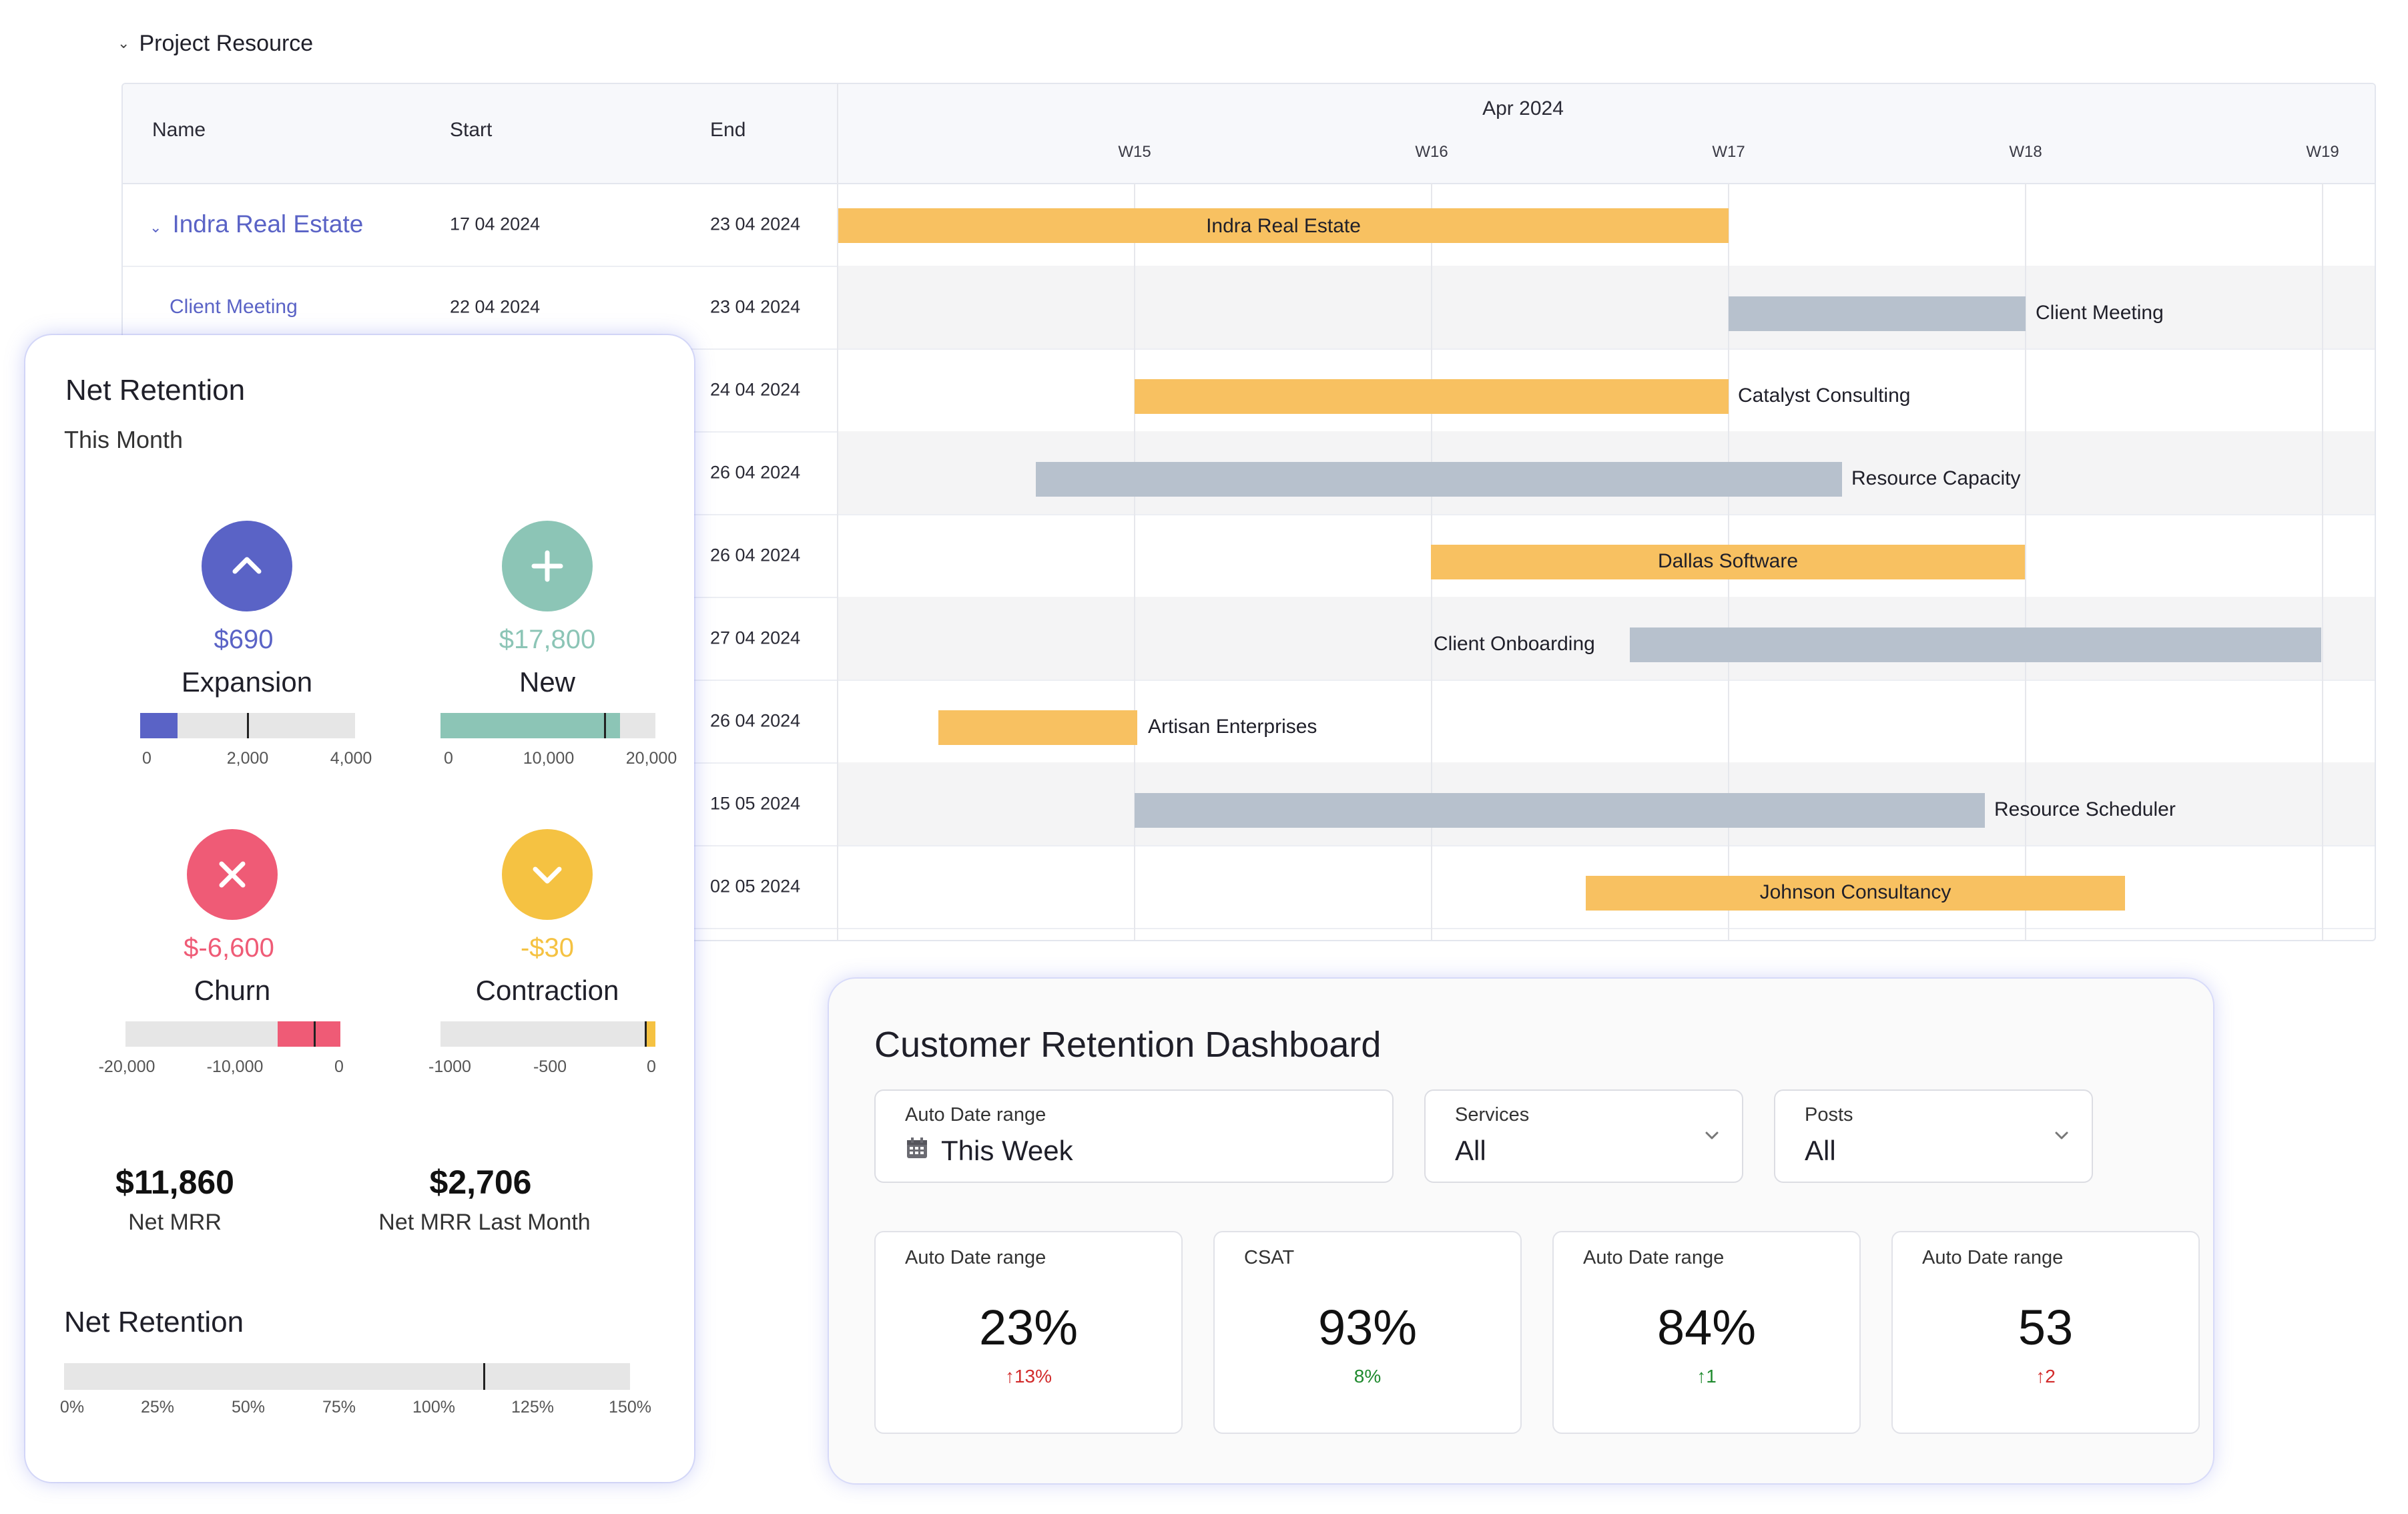 The image size is (2408, 1514). Describe the element at coordinates (651, 758) in the screenshot. I see `axis-tick: 20,000` at that location.